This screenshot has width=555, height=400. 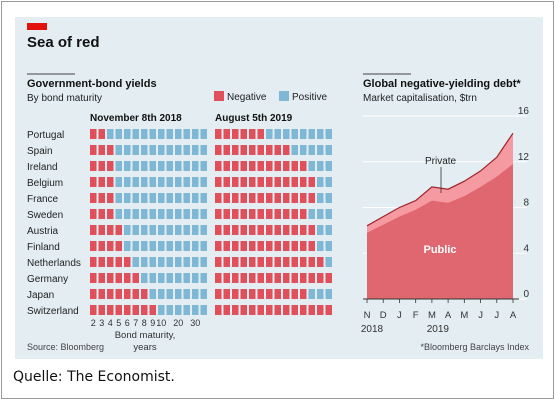 I want to click on x-tick-label: M, so click(x=464, y=315).